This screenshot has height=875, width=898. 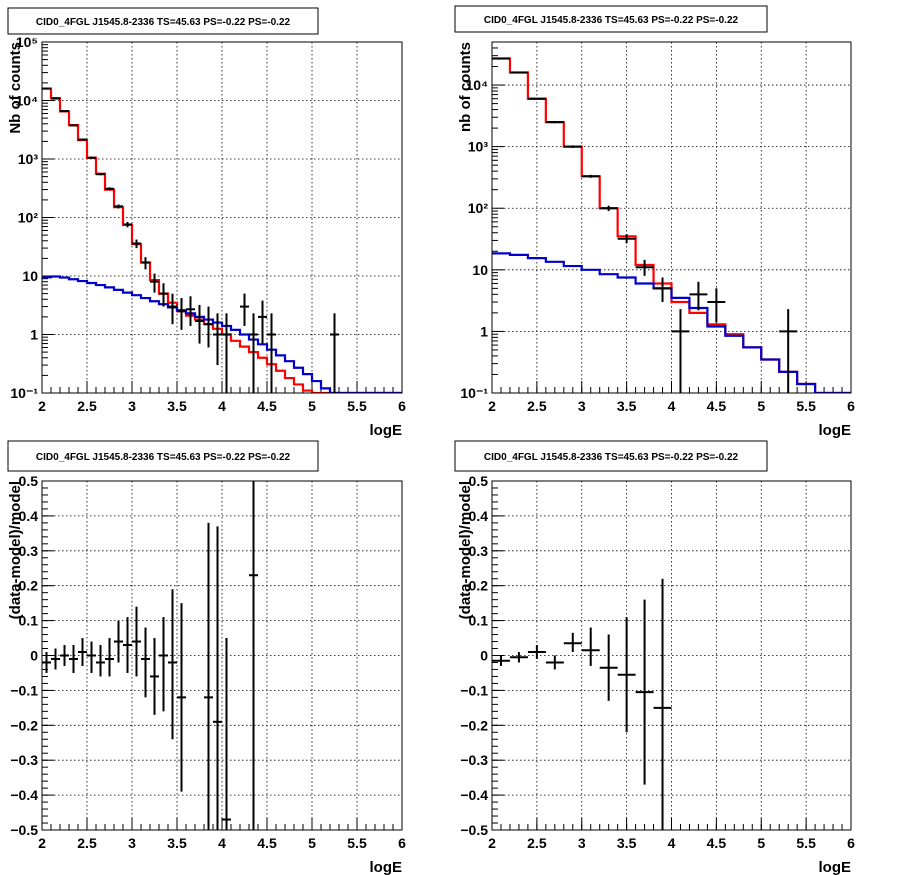 I want to click on y-axis-label: Nb of counts, so click(x=15, y=88).